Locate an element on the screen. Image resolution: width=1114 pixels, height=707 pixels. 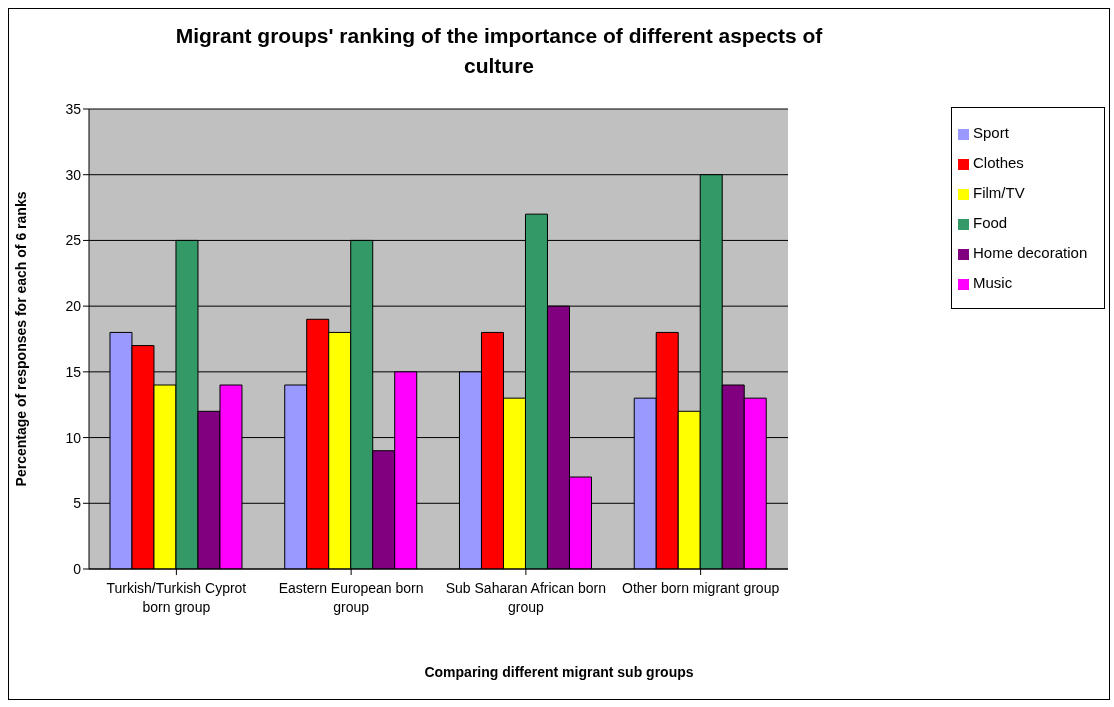
chart-title: Migrant groups' ranking of the importance of different aspects of culture is located at coordinates (499, 51).